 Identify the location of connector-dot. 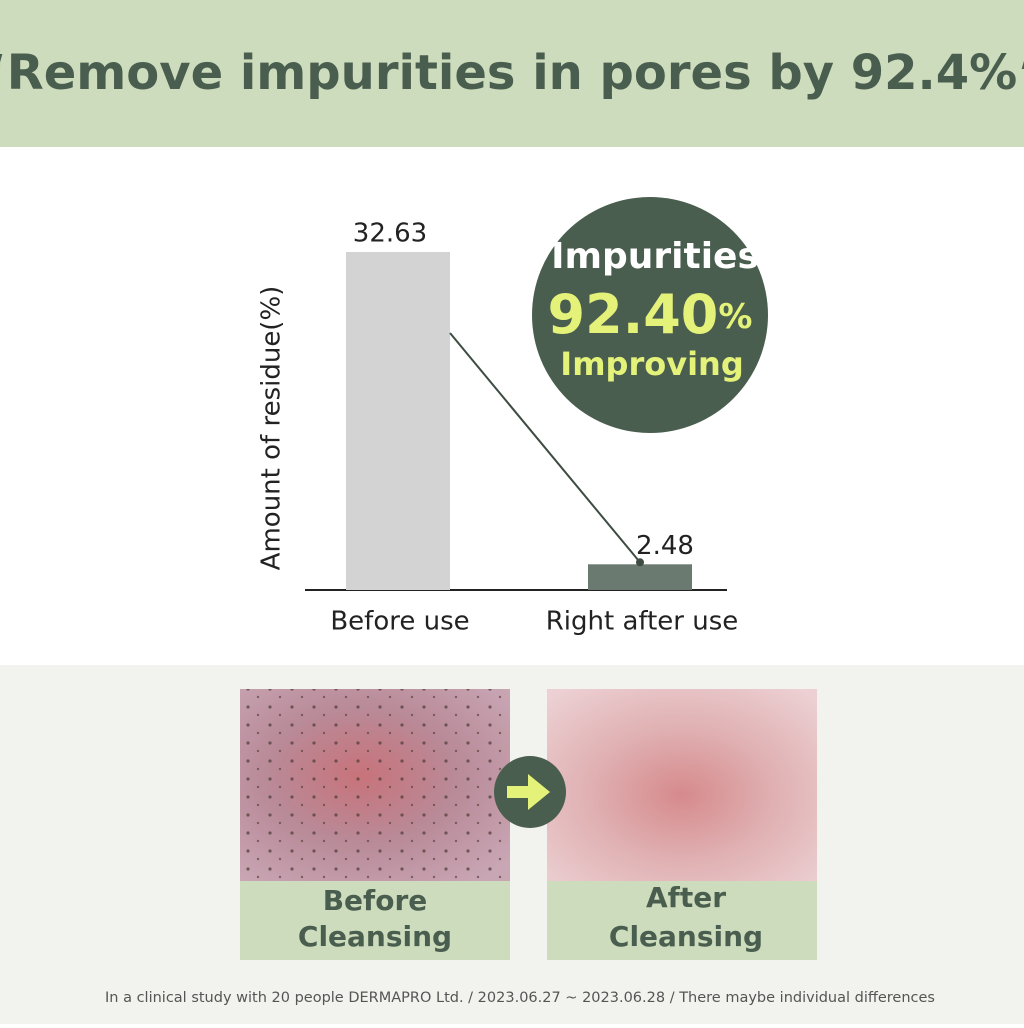
(640, 562).